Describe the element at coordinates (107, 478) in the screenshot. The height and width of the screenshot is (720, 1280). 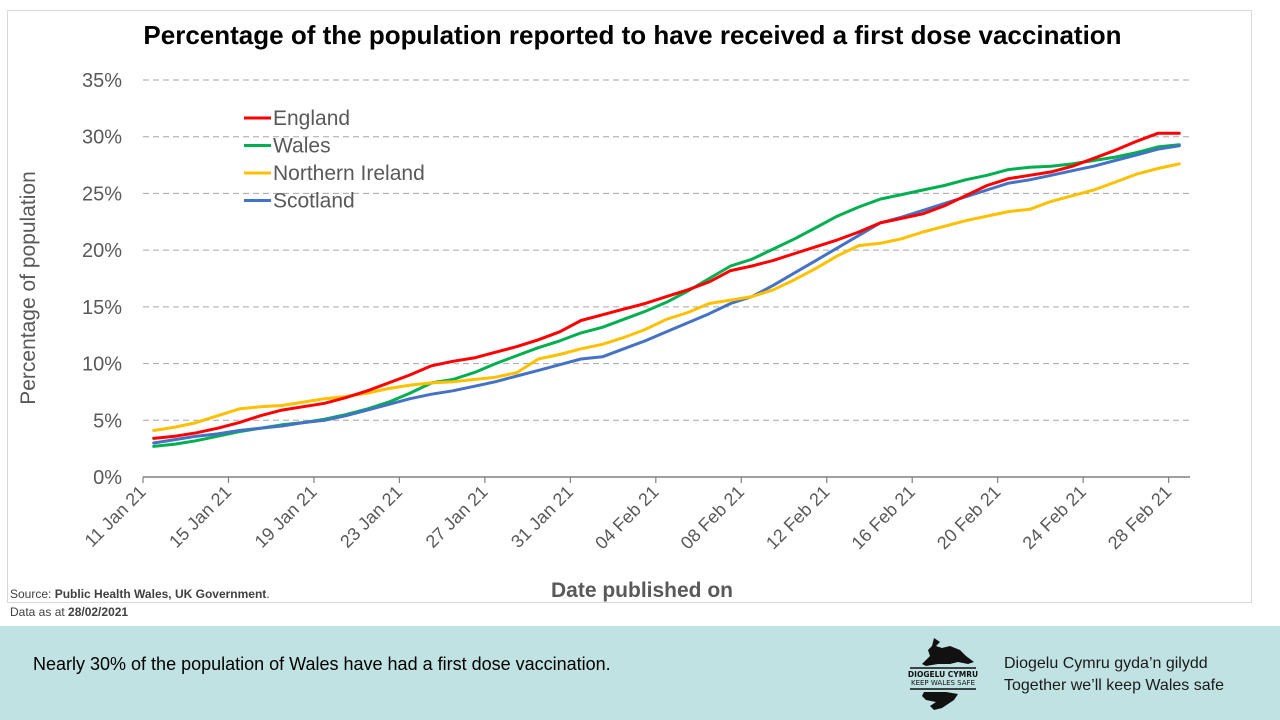
I see `y-tick-label: 0%` at that location.